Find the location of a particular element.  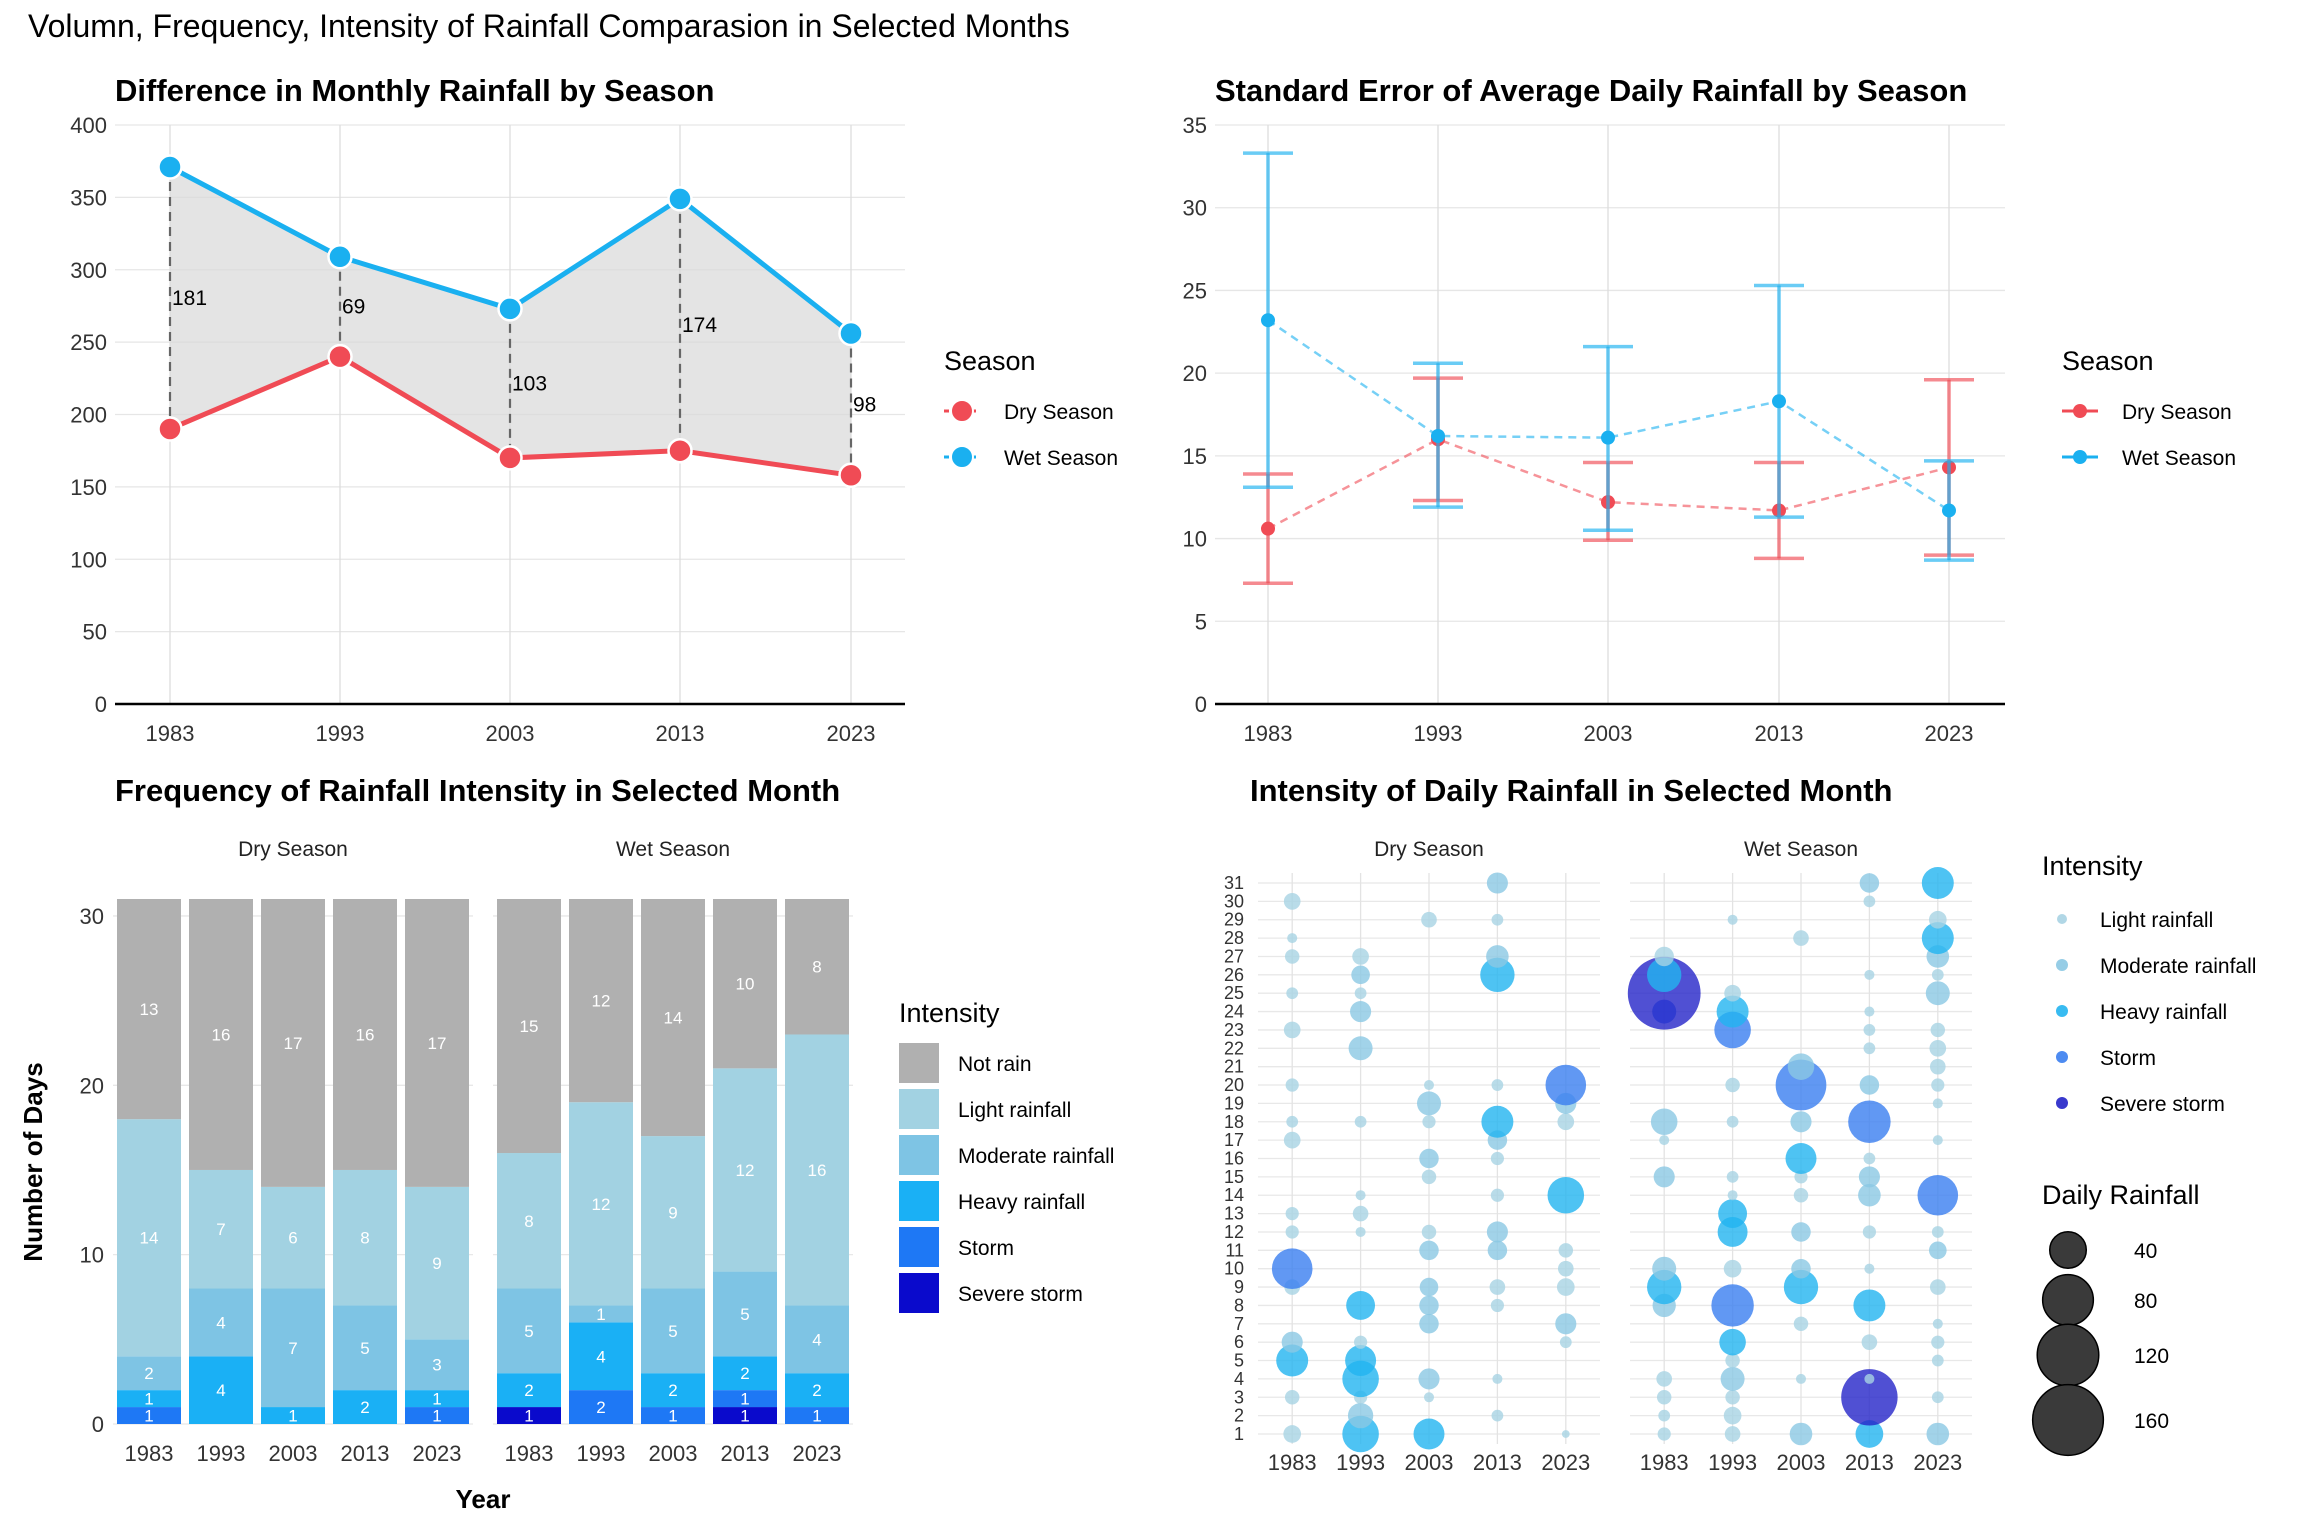

difference-label: 98 is located at coordinates (864, 404).